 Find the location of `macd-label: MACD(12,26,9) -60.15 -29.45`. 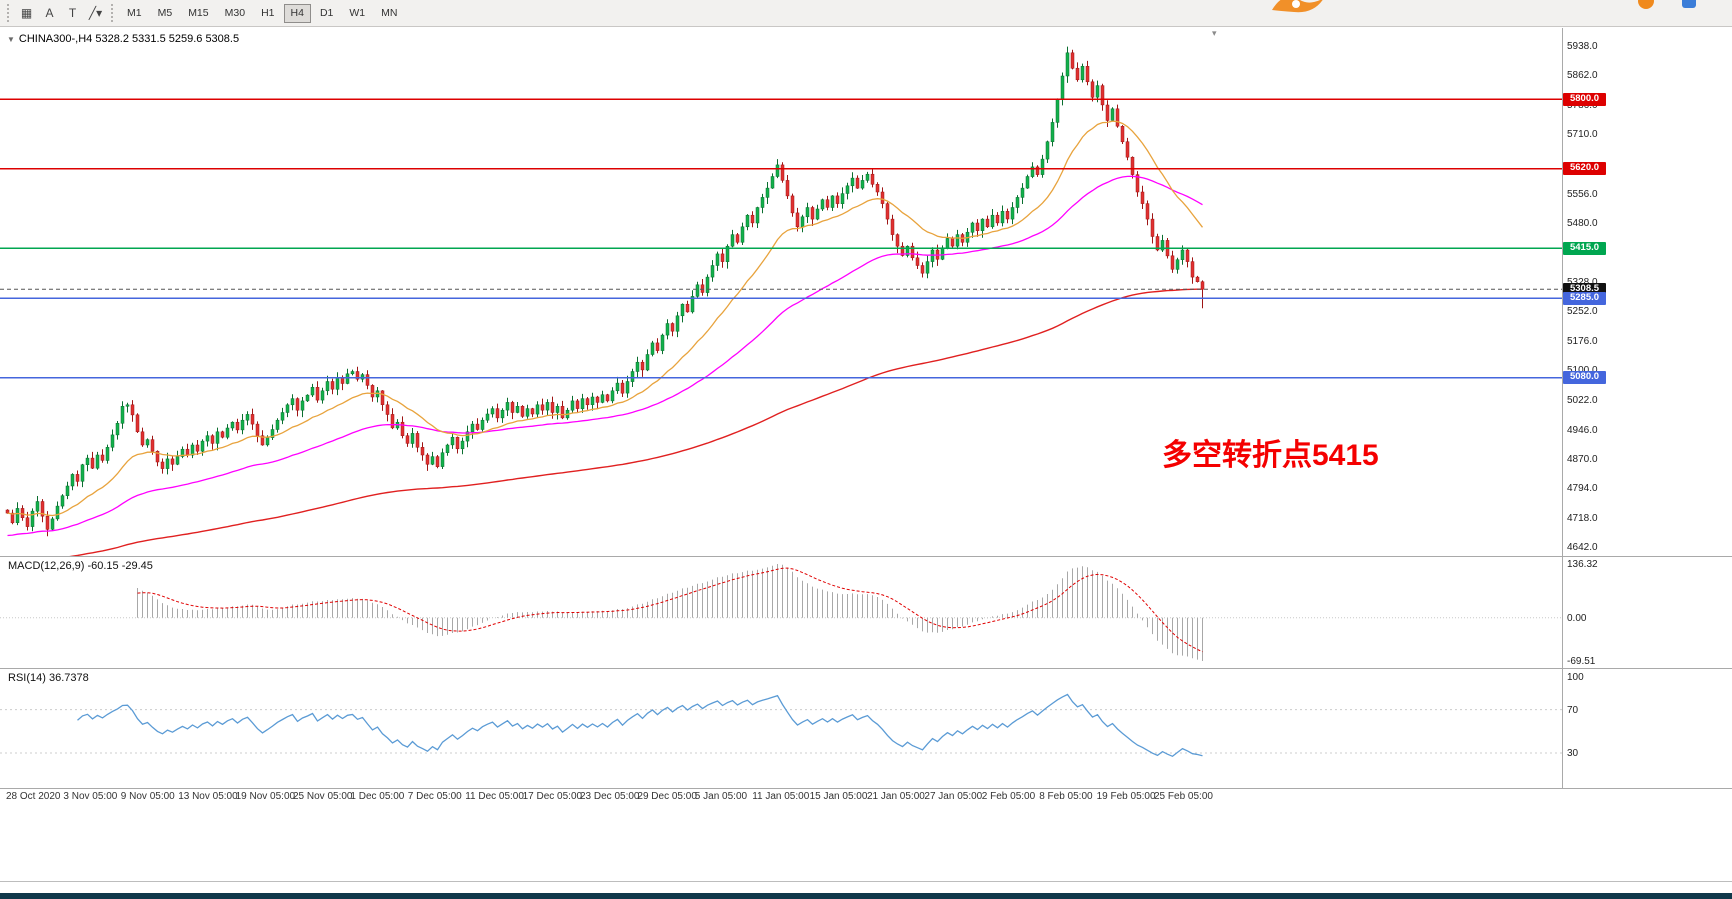

macd-label: MACD(12,26,9) -60.15 -29.45 is located at coordinates (80, 566).